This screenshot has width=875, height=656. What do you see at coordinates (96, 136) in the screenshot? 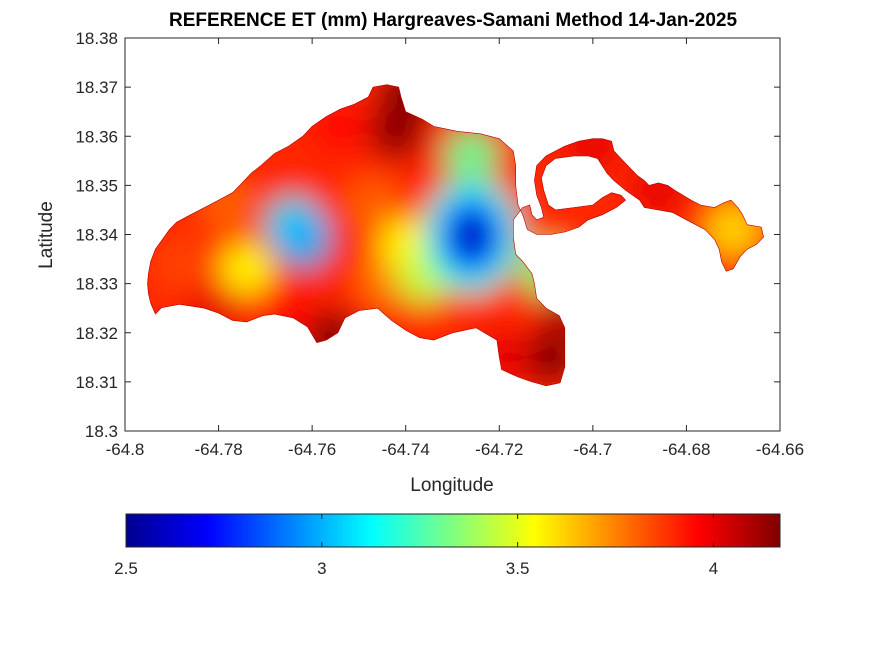
I see `y-tick-label: 18.36` at bounding box center [96, 136].